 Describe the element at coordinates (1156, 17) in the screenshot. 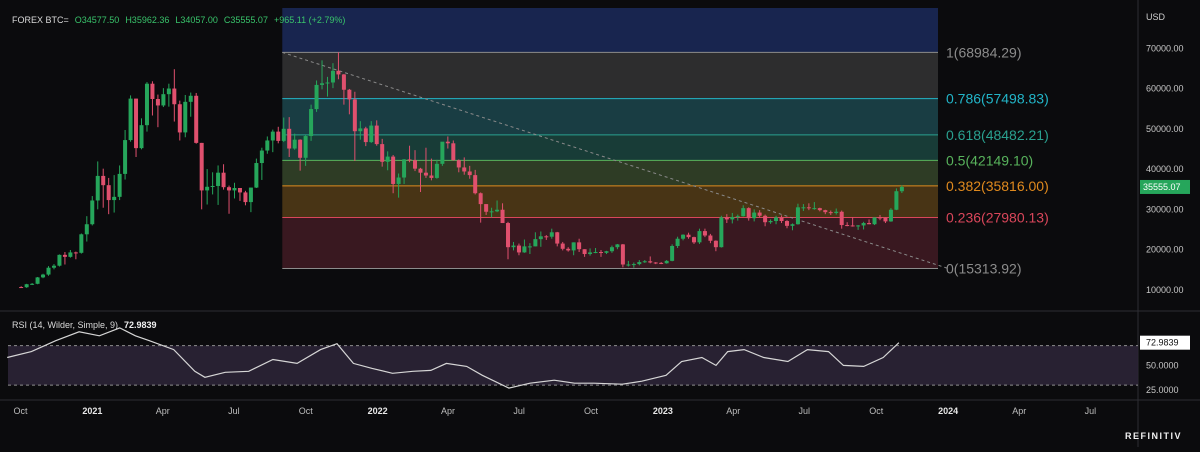

I see `currency-label: USD` at that location.